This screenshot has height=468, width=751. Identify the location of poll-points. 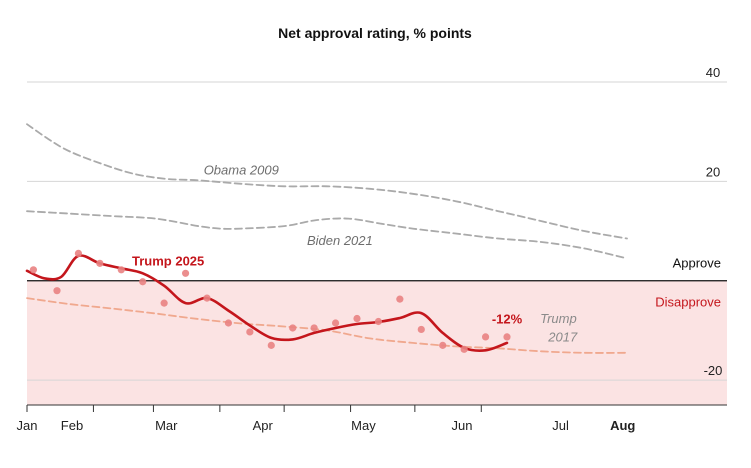
(270, 301).